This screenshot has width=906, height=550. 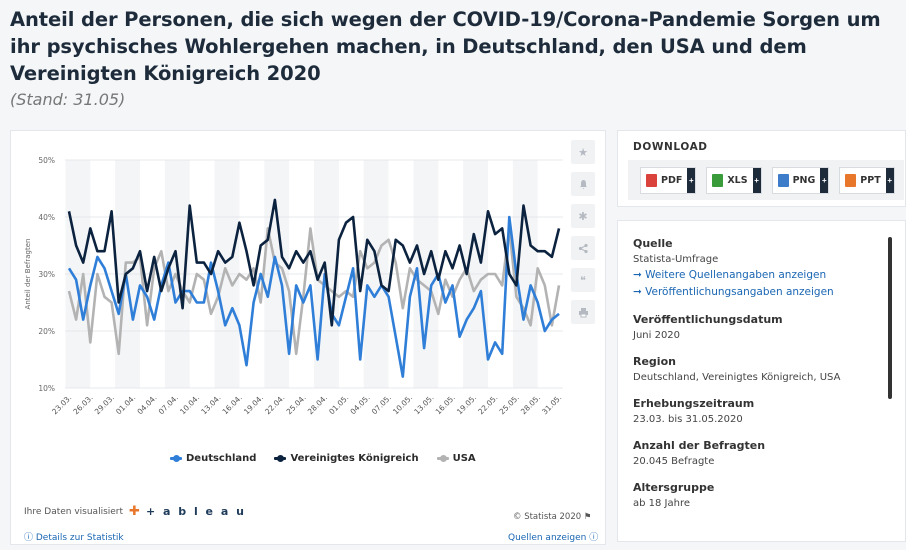 I want to click on source-heading: Quelle, so click(x=653, y=243).